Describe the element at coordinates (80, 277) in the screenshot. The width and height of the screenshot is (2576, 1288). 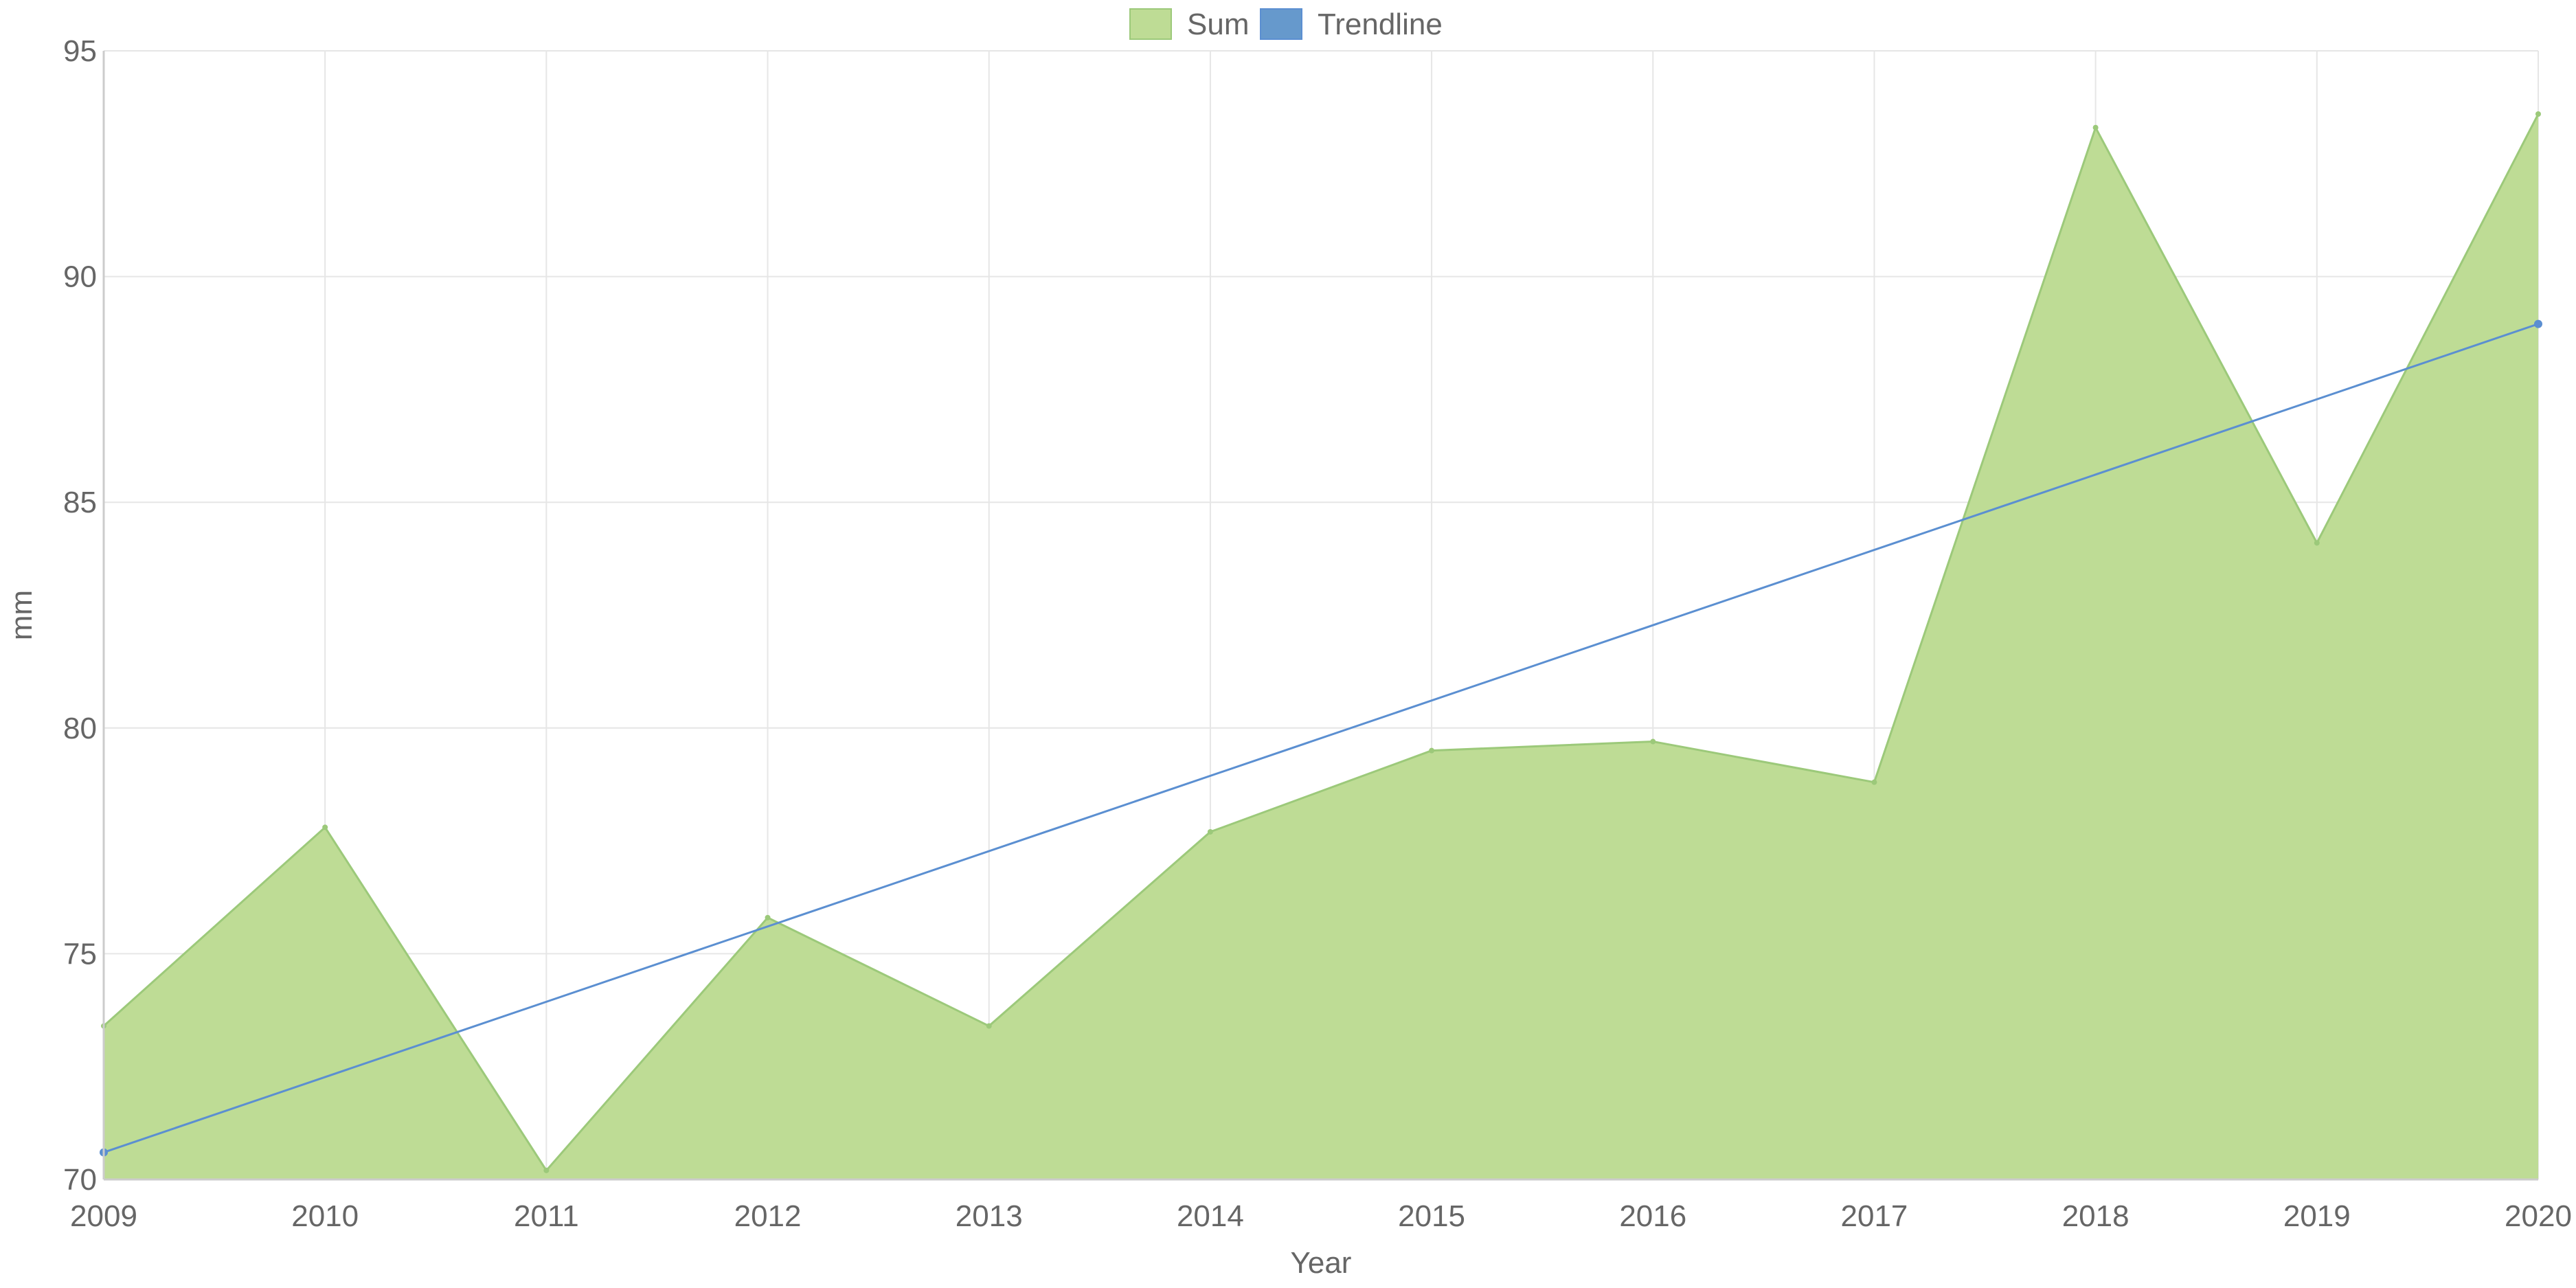
I see `y-tick-label: 90` at that location.